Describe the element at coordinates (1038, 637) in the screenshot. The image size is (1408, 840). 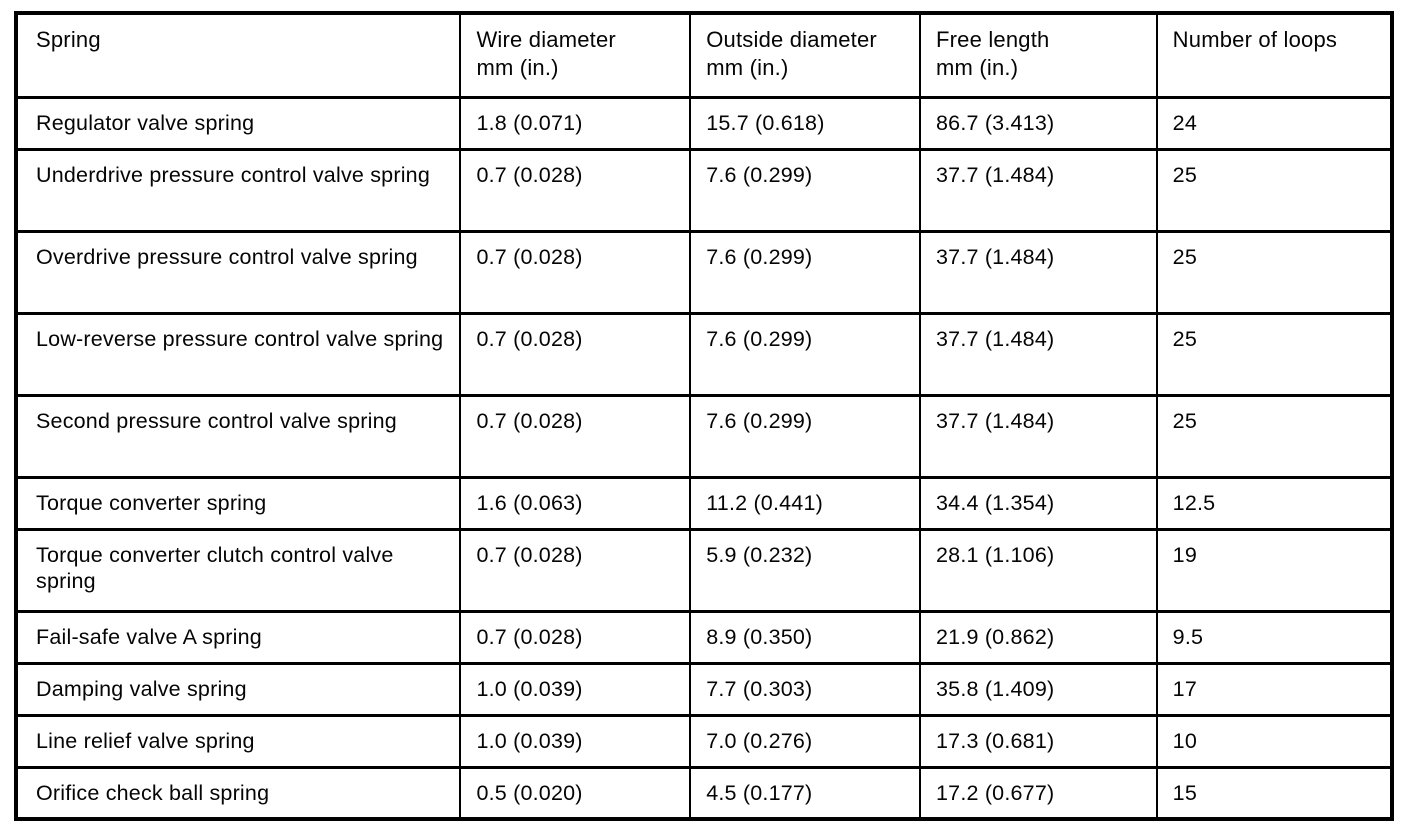
I see `cell-free-length: 21.9 (0.862)` at that location.